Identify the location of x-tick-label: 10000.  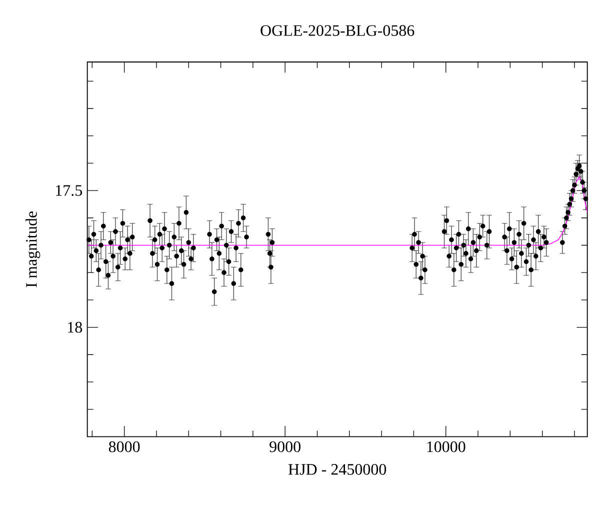
(446, 446).